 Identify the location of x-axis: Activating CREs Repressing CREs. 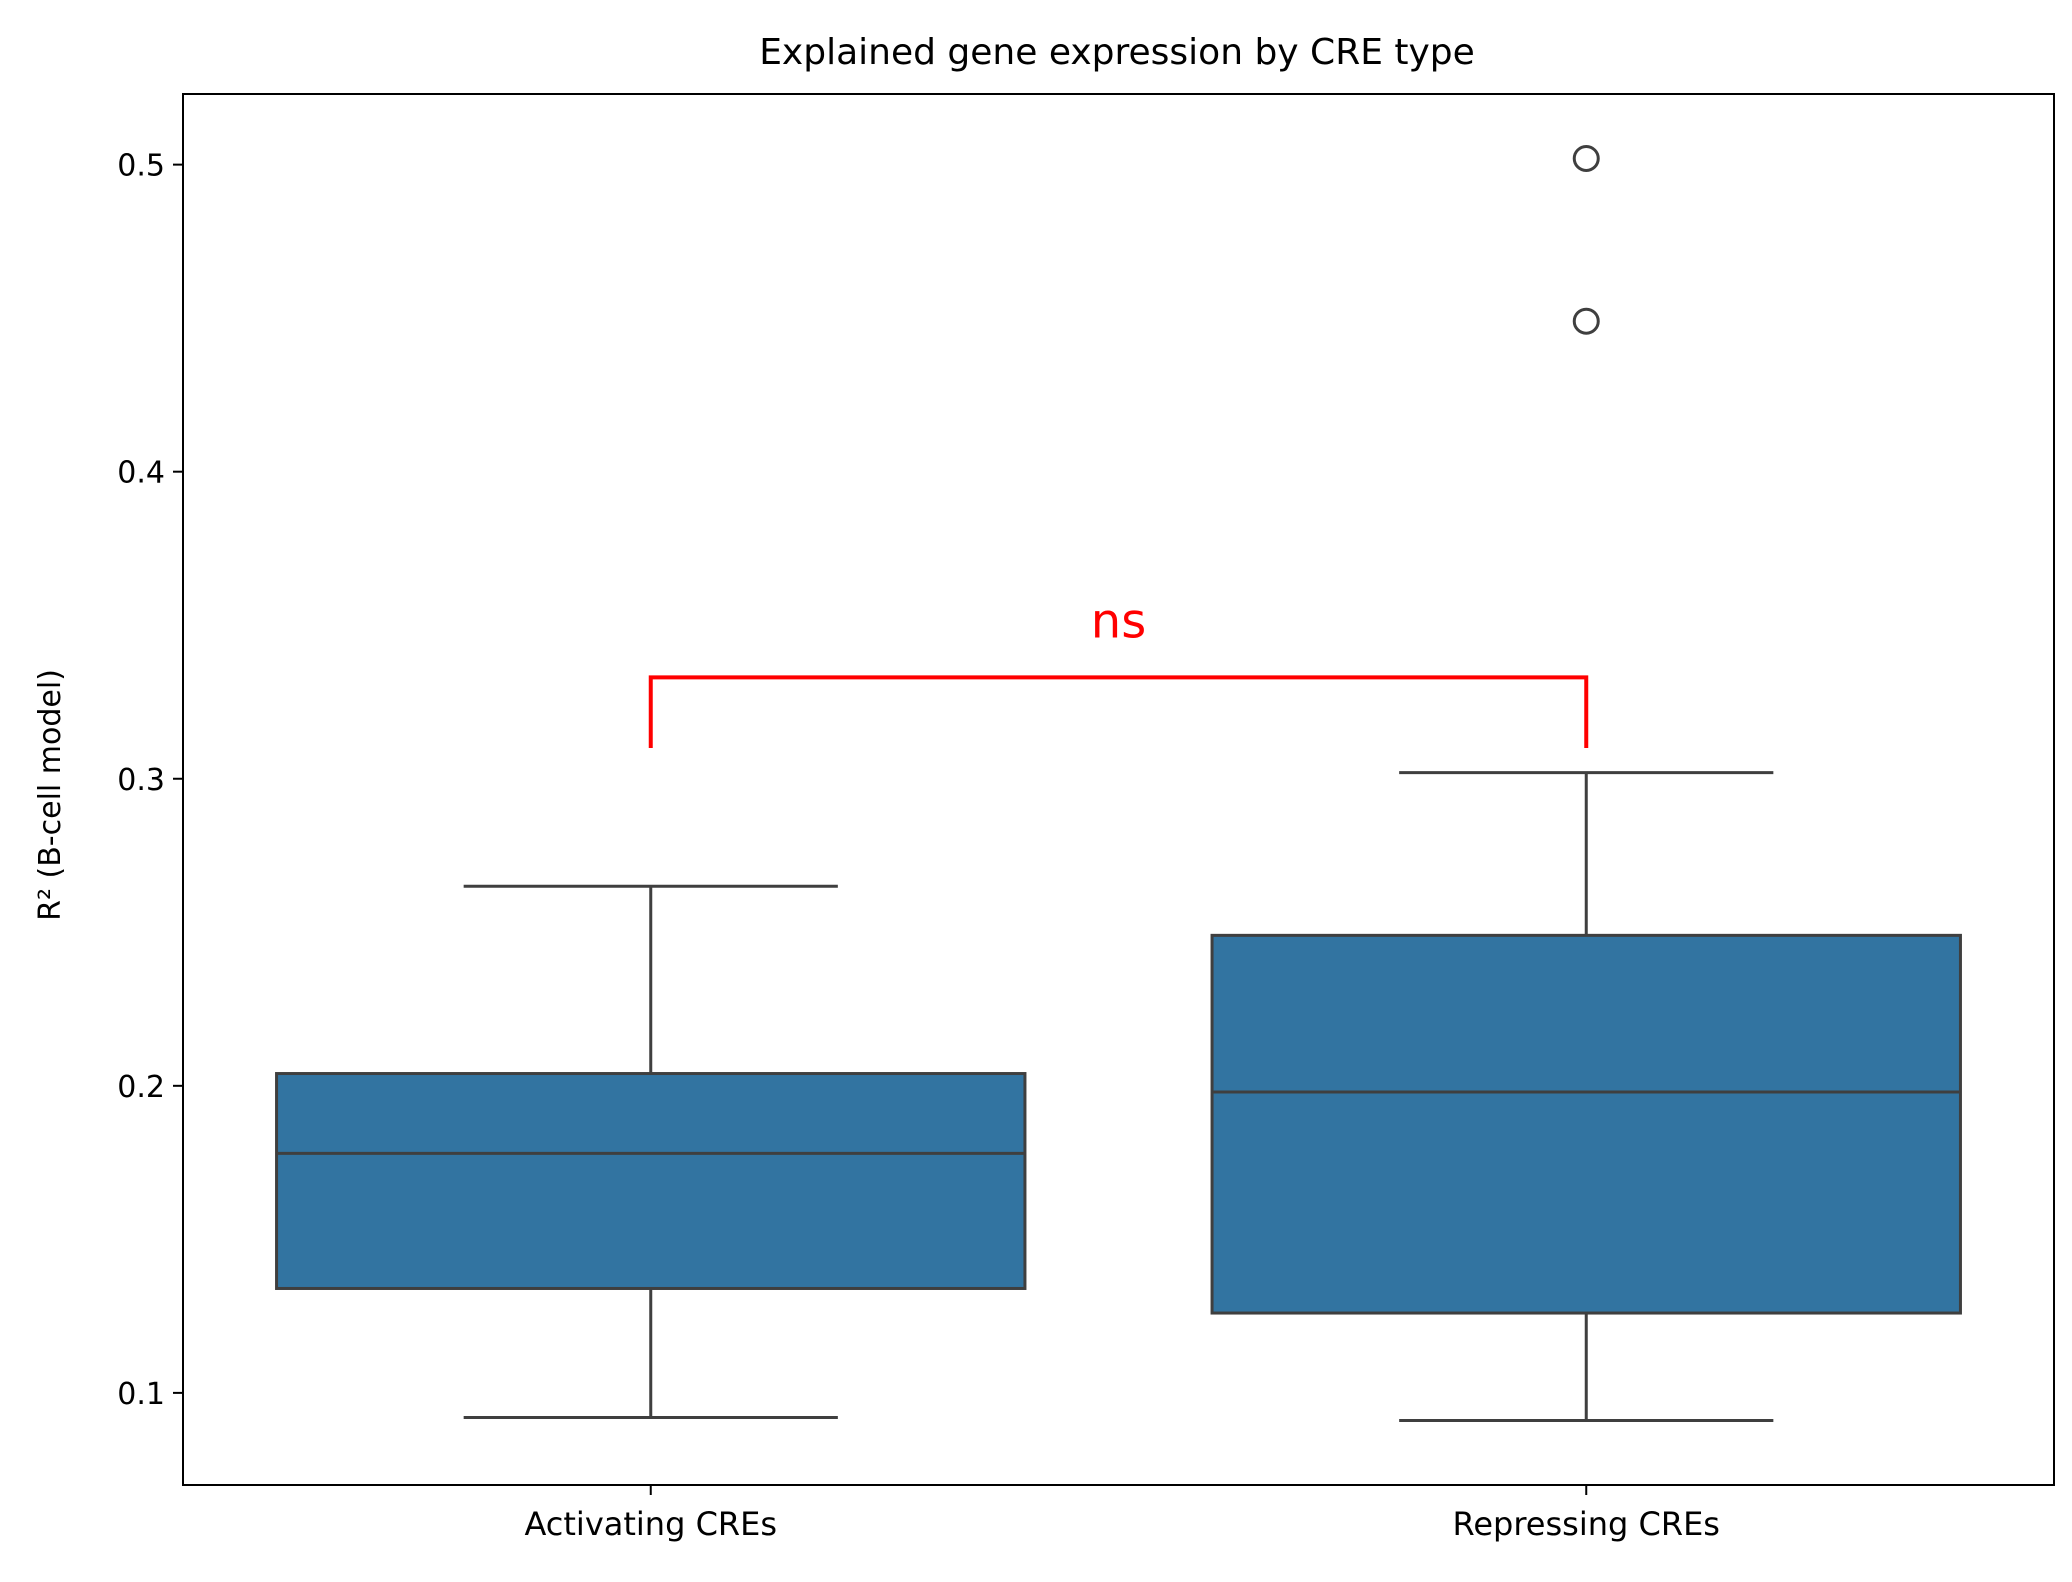
(1122, 1514).